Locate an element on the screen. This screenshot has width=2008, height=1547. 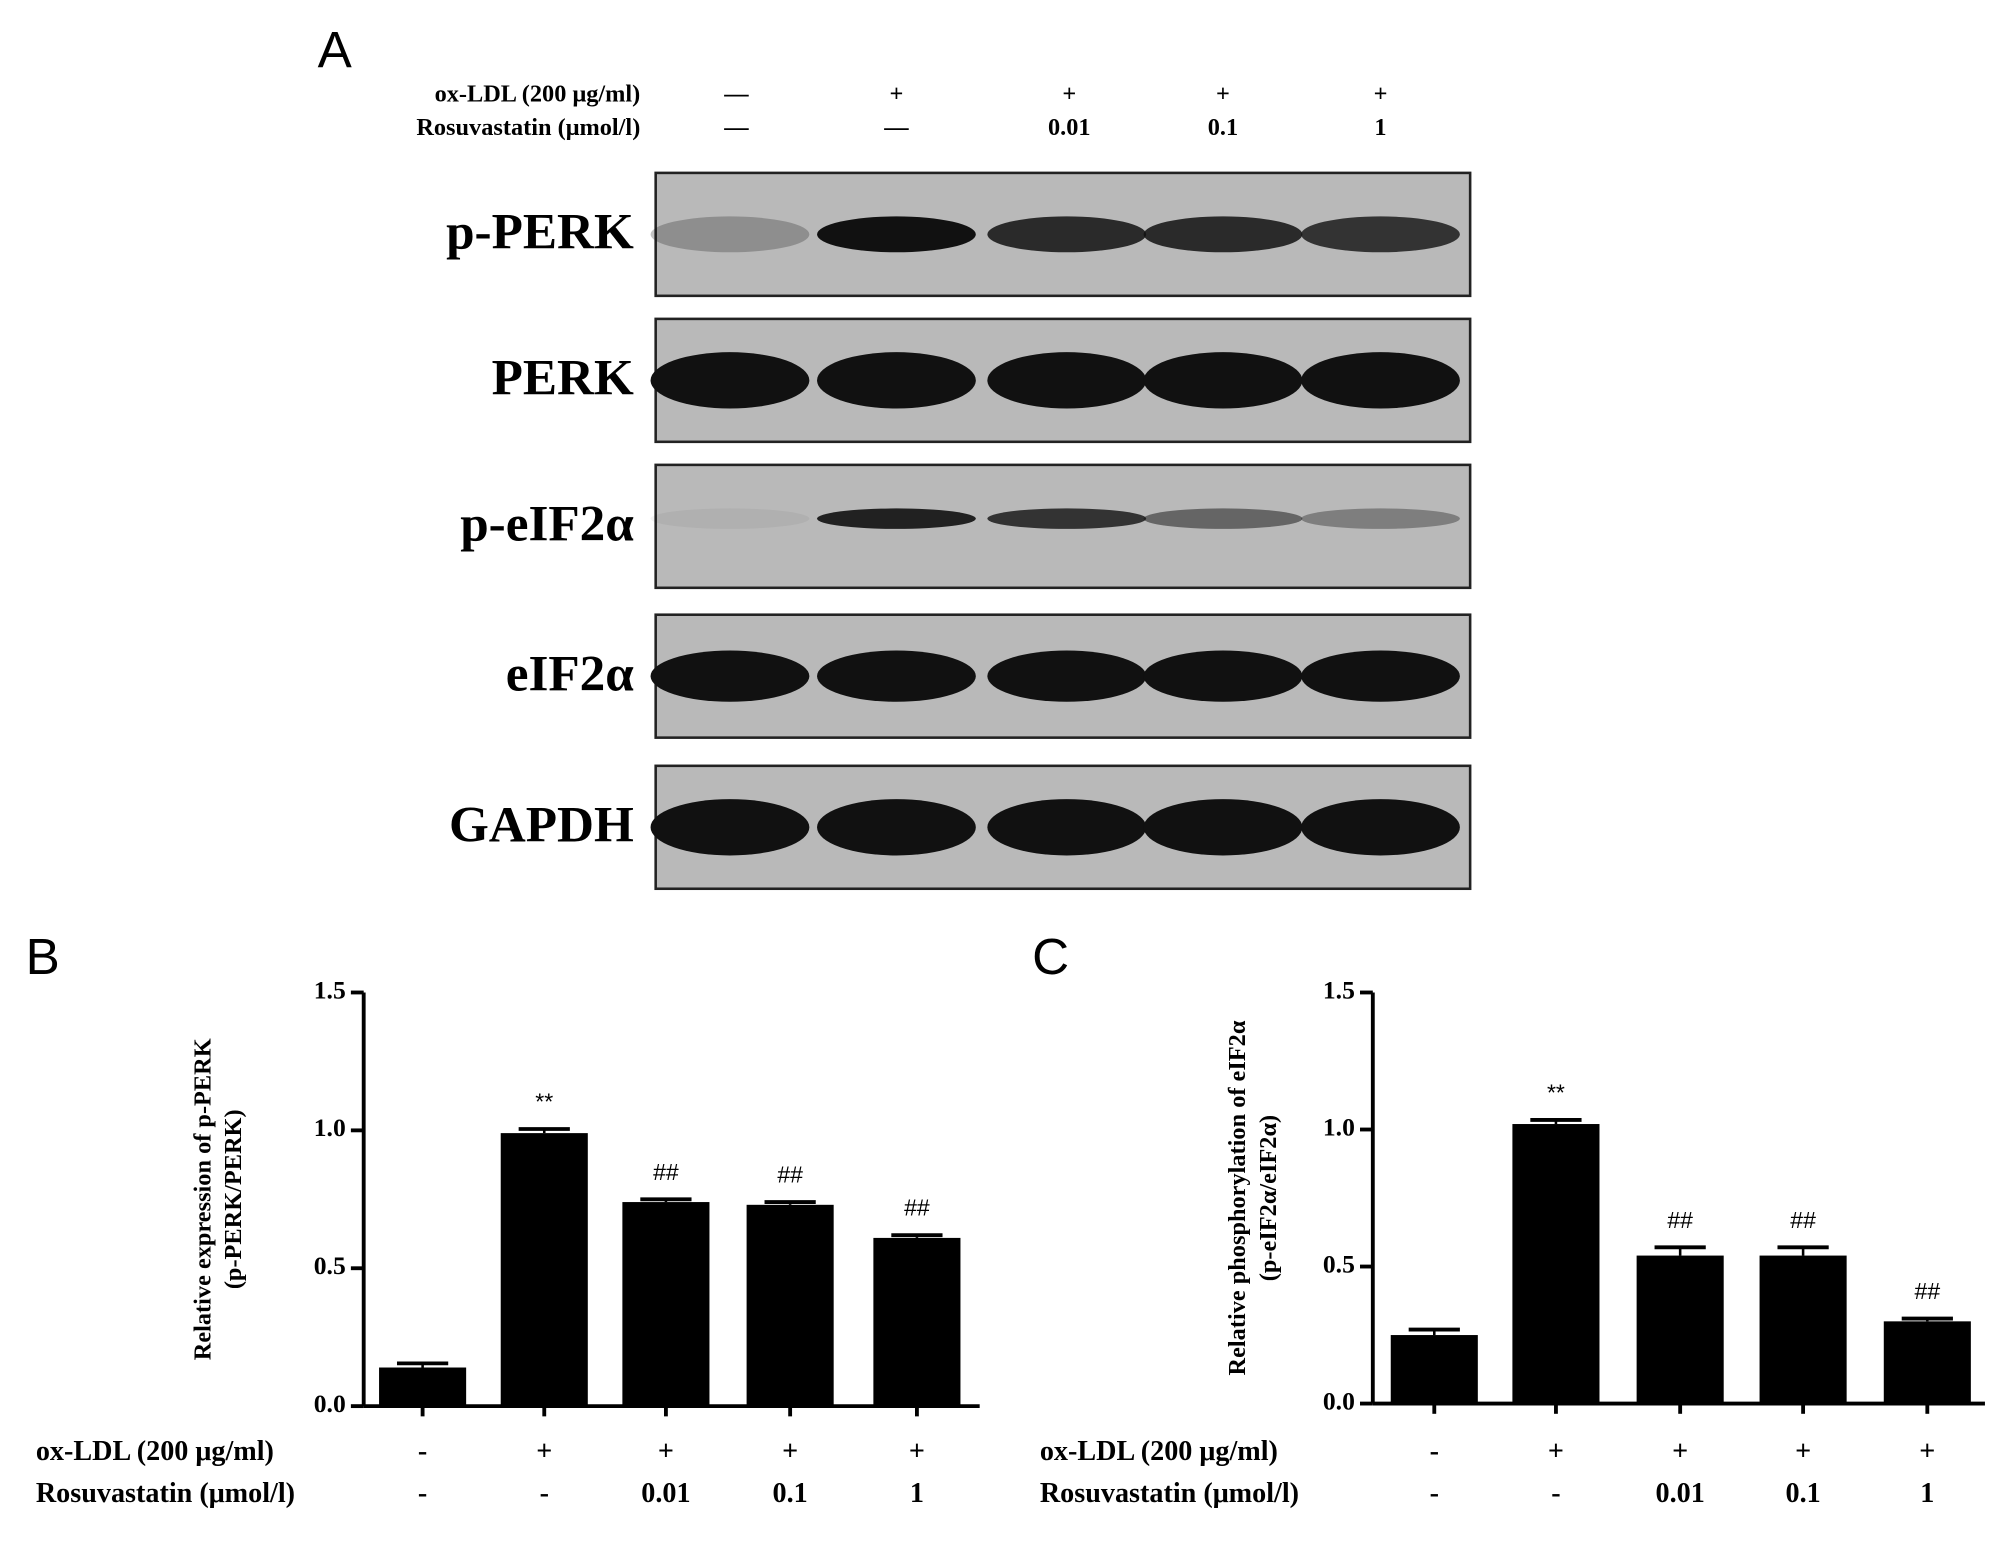
blot-label: GAPDH is located at coordinates (541, 825).